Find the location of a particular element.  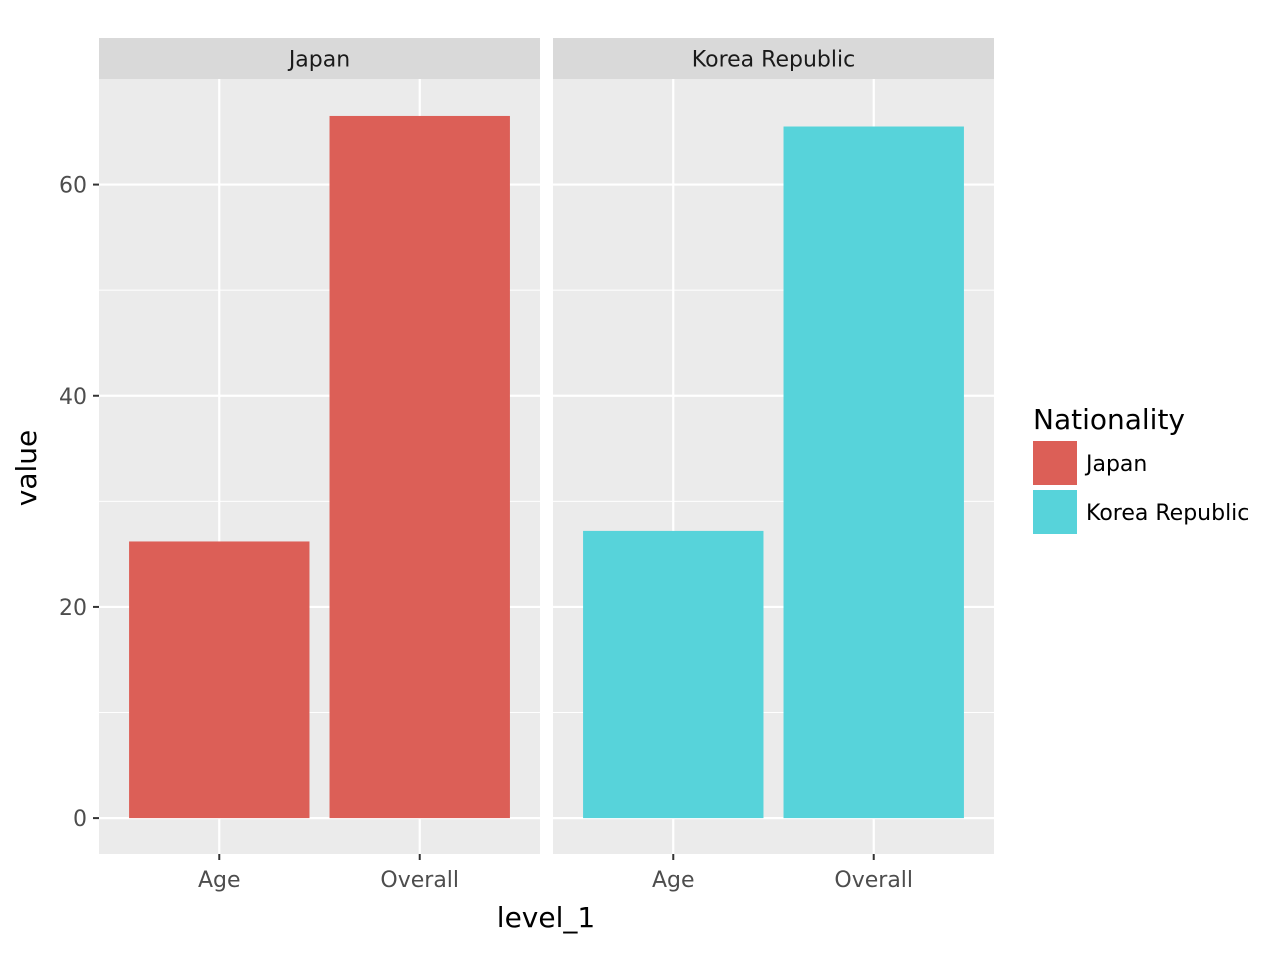

facet-strip-label: Korea Republic is located at coordinates (773, 60).